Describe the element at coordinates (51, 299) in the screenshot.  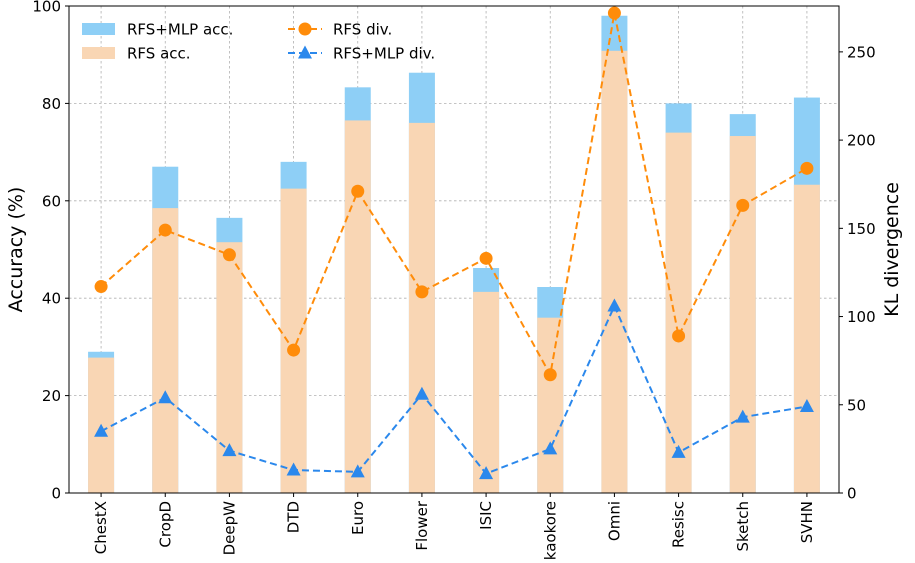
I see `y-tick-label: 40` at that location.